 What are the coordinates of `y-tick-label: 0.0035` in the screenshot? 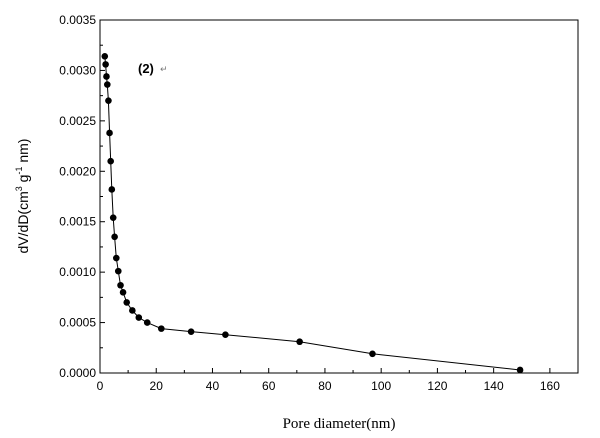 It's located at (77, 20).